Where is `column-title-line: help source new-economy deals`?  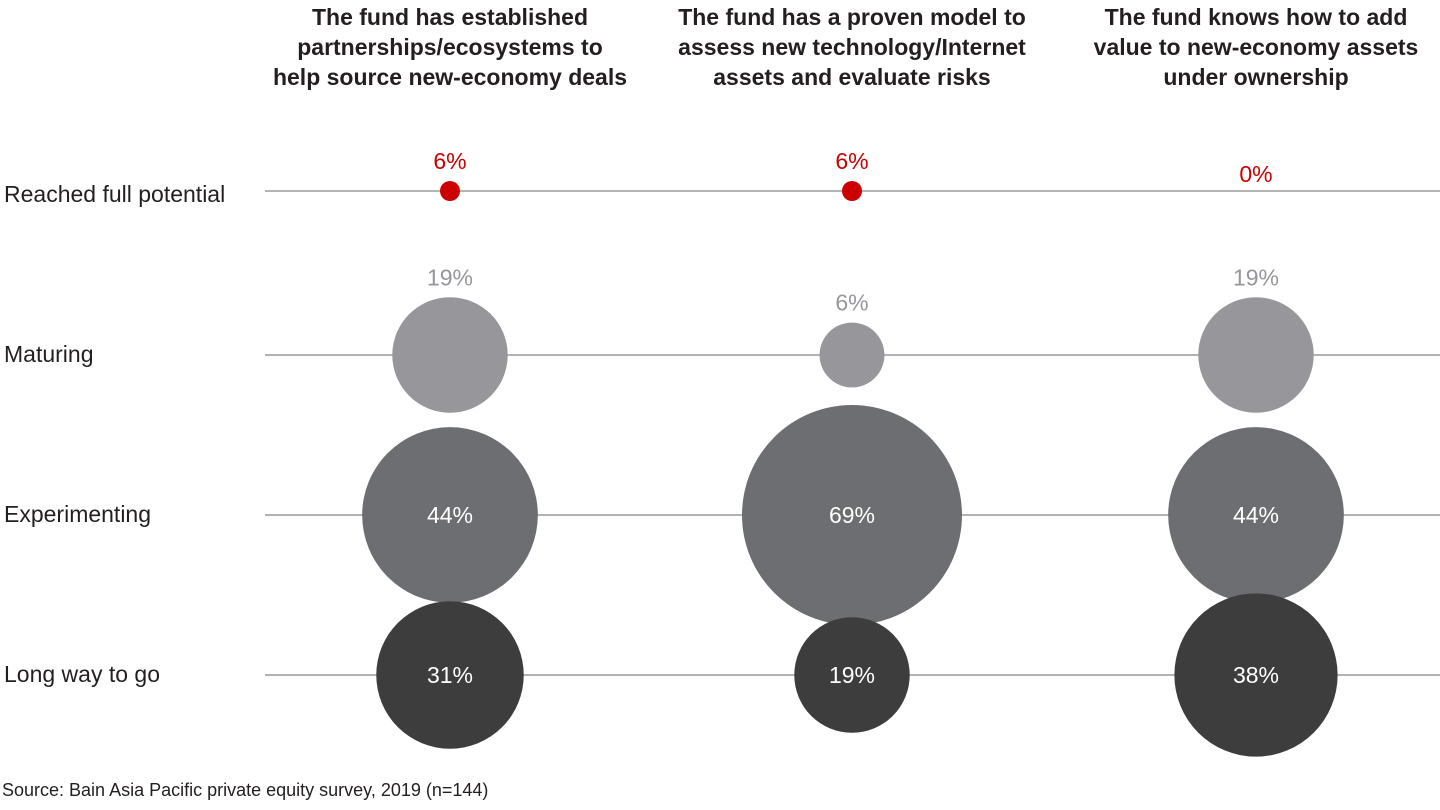
column-title-line: help source new-economy deals is located at coordinates (450, 77).